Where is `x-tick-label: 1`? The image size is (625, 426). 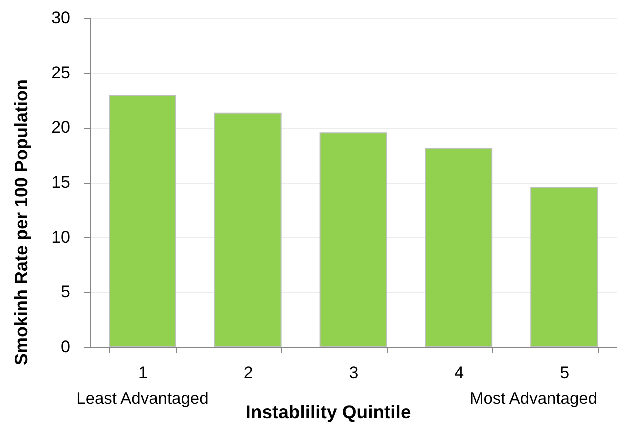
x-tick-label: 1 is located at coordinates (143, 373).